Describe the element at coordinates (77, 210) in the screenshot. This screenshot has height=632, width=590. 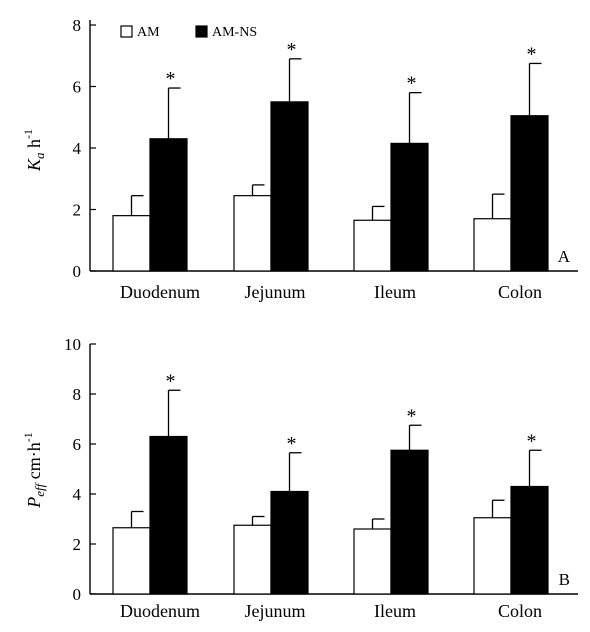
I see `panel-a-tick-label: 2` at that location.